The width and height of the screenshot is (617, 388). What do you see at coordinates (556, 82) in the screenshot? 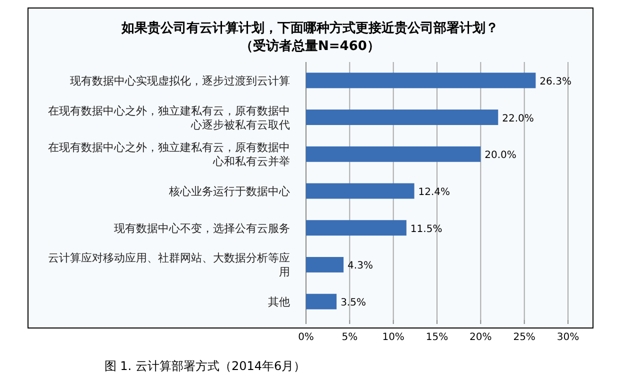
I see `data-label: 26.3%` at bounding box center [556, 82].